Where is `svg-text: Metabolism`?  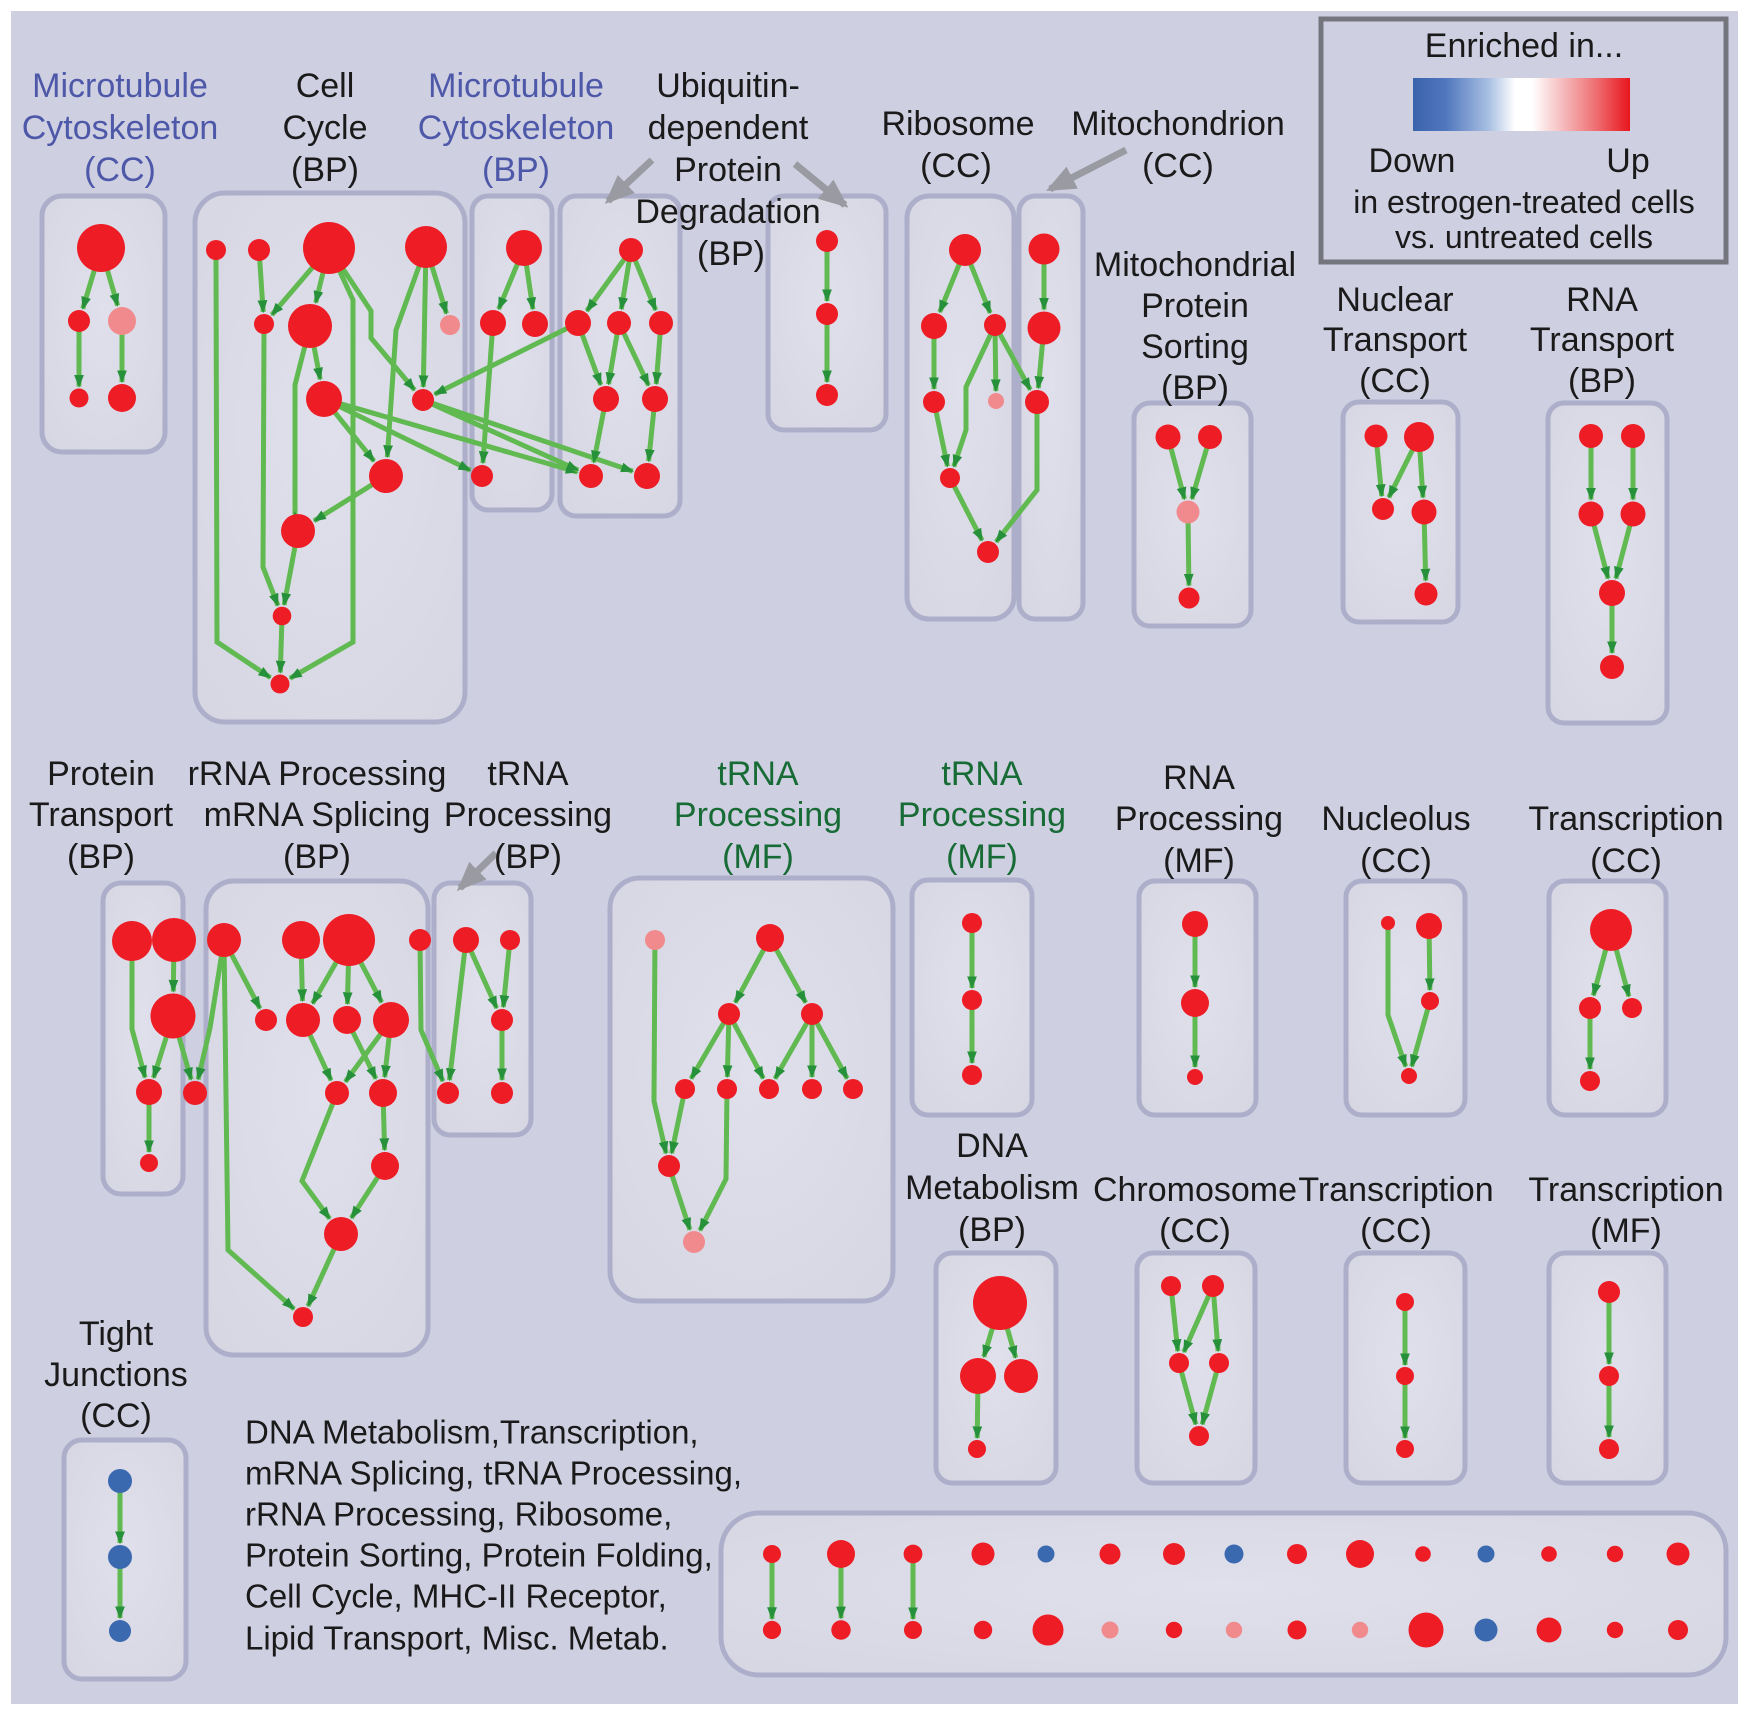 svg-text: Metabolism is located at coordinates (992, 1188).